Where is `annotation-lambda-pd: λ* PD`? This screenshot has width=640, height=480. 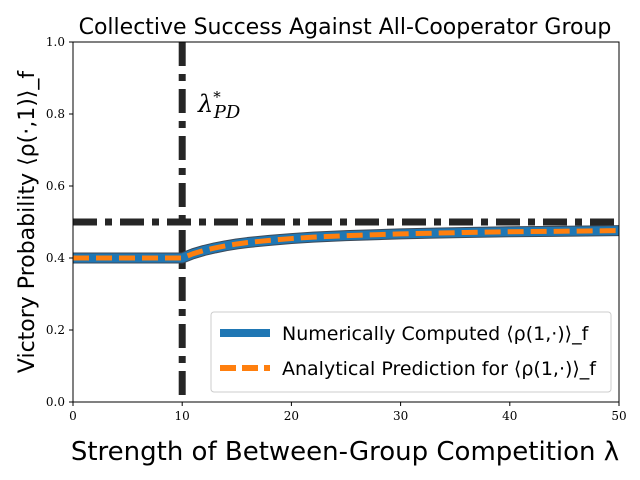
annotation-lambda-pd: λ* PD is located at coordinates (219, 105).